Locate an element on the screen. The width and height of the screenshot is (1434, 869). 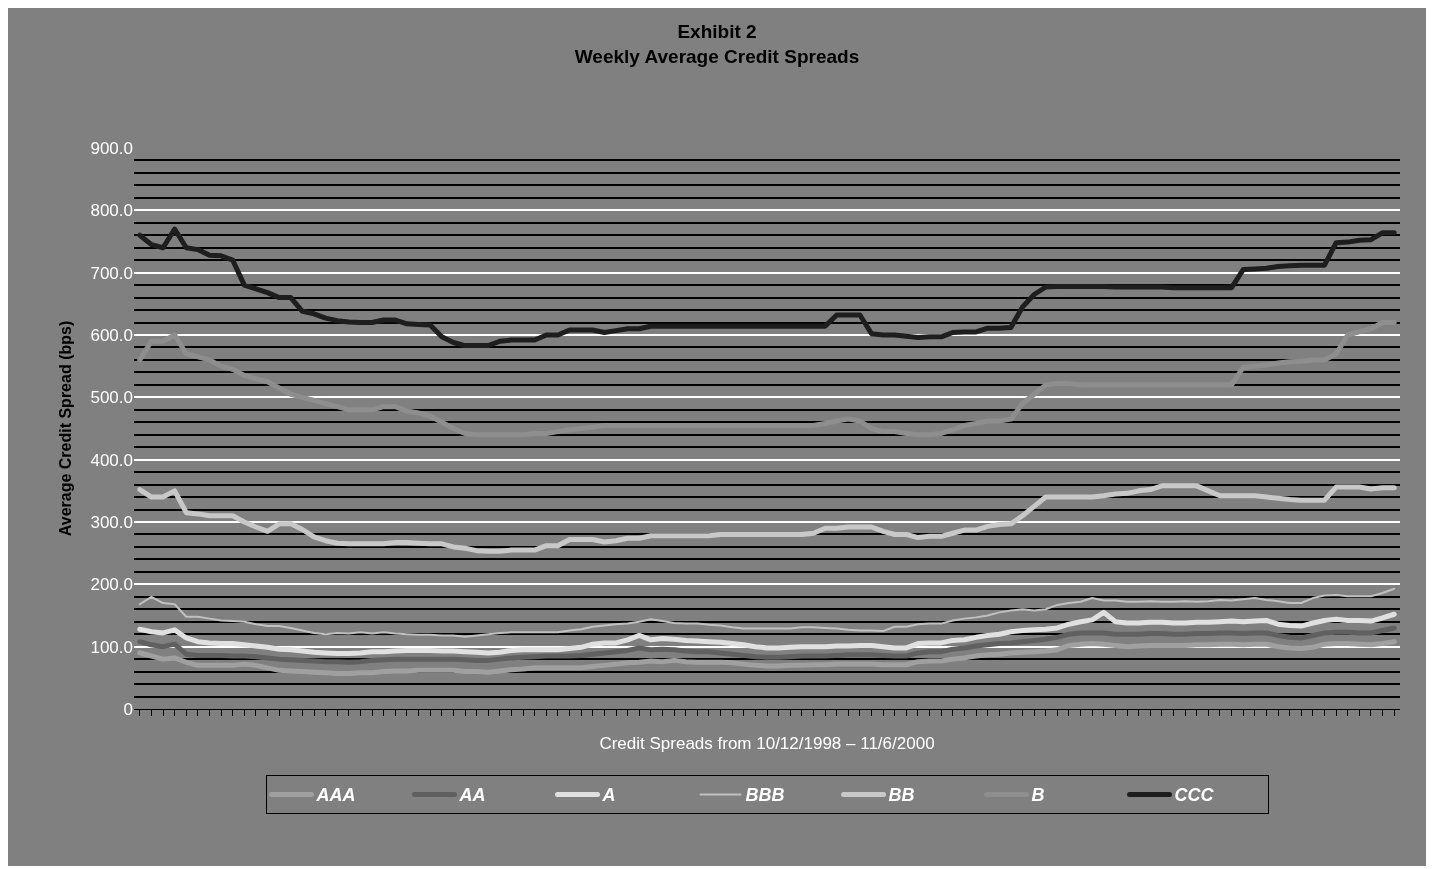
legend-label: AA is located at coordinates (472, 795).